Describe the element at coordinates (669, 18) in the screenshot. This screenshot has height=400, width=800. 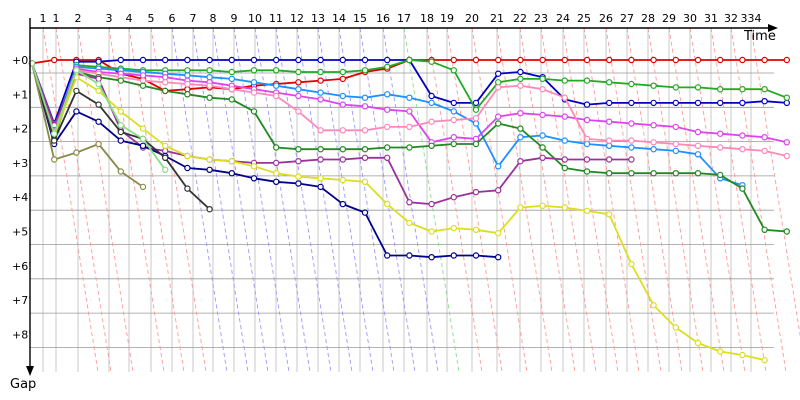
I see `x-tick-label: 29` at that location.